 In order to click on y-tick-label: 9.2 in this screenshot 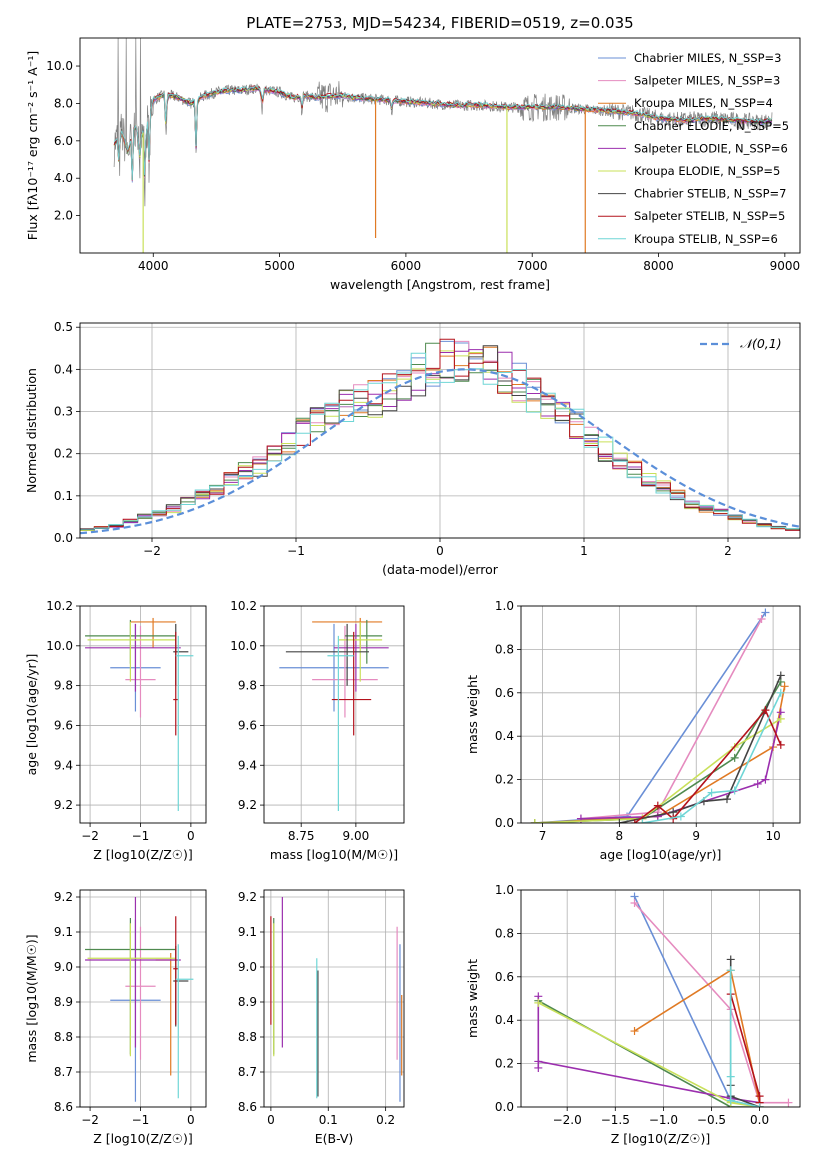, I will do `click(63, 897)`.